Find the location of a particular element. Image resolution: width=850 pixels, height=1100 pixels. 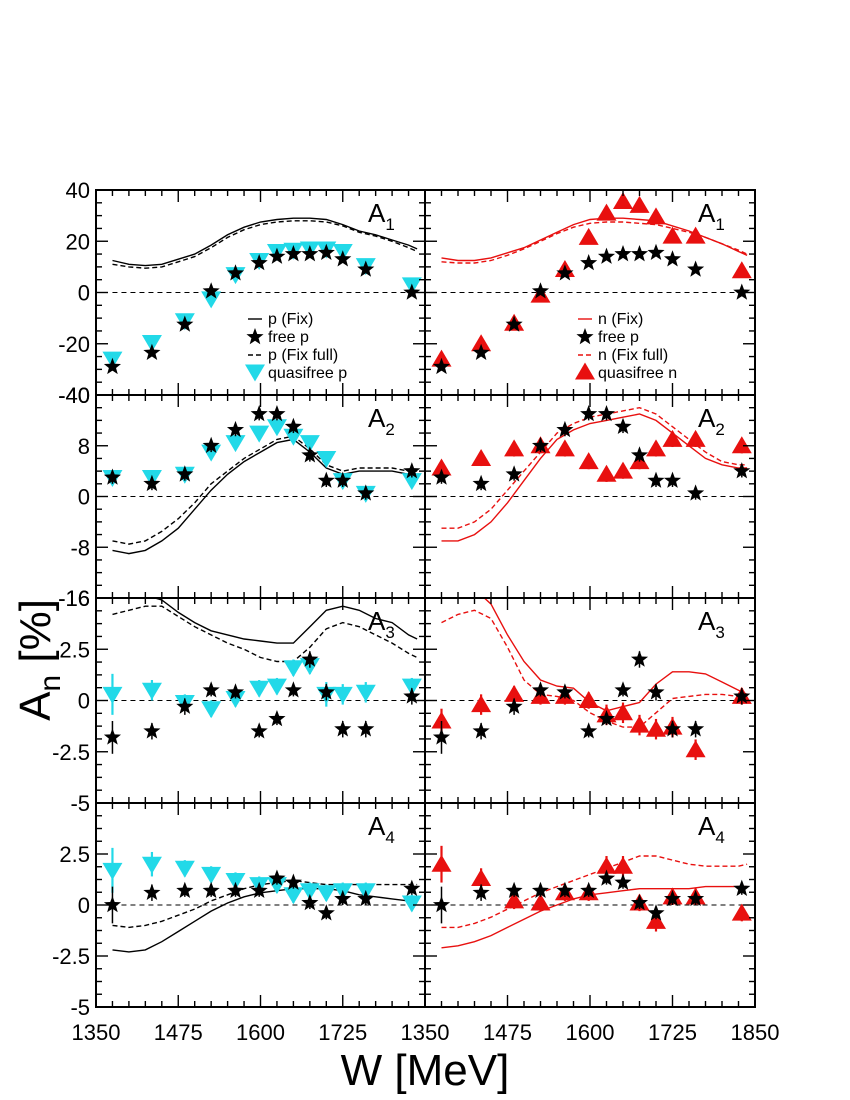

legend-tri-up-icon is located at coordinates (585, 371).